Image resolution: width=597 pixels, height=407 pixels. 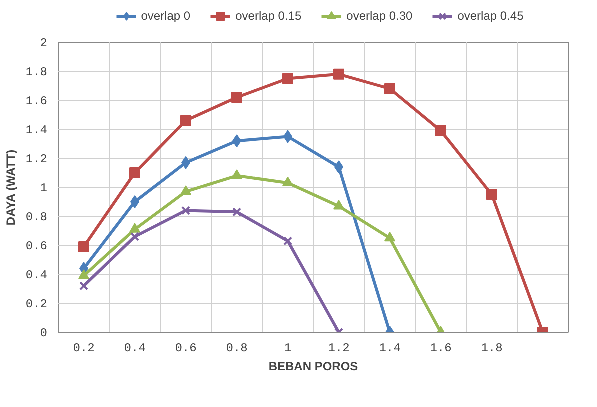 What do you see at coordinates (491, 16) in the screenshot?
I see `legend-label: overlap 0.45` at bounding box center [491, 16].